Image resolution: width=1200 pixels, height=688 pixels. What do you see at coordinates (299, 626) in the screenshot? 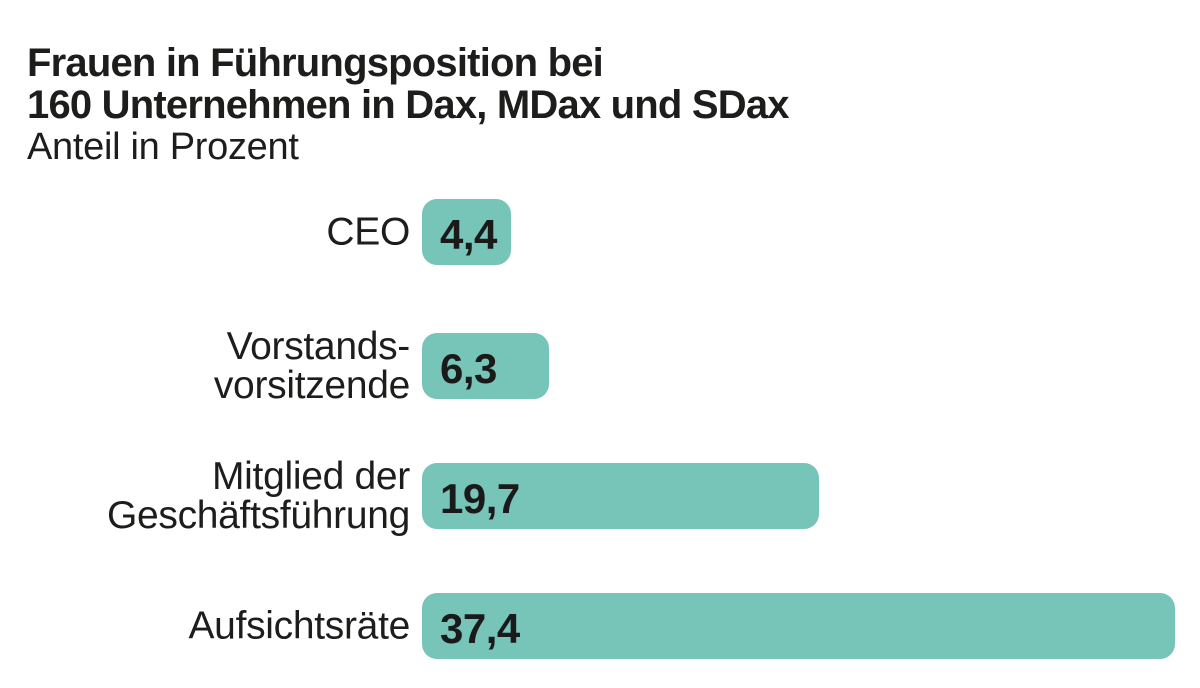
I see `category-label: Aufsichtsräte` at bounding box center [299, 626].